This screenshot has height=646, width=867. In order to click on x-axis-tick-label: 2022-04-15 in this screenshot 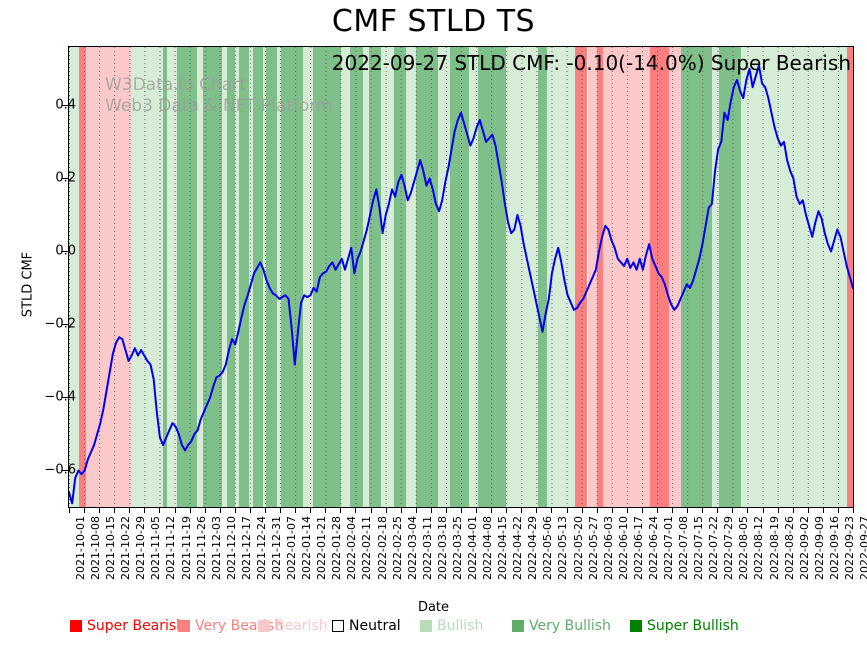, I will do `click(503, 548)`.